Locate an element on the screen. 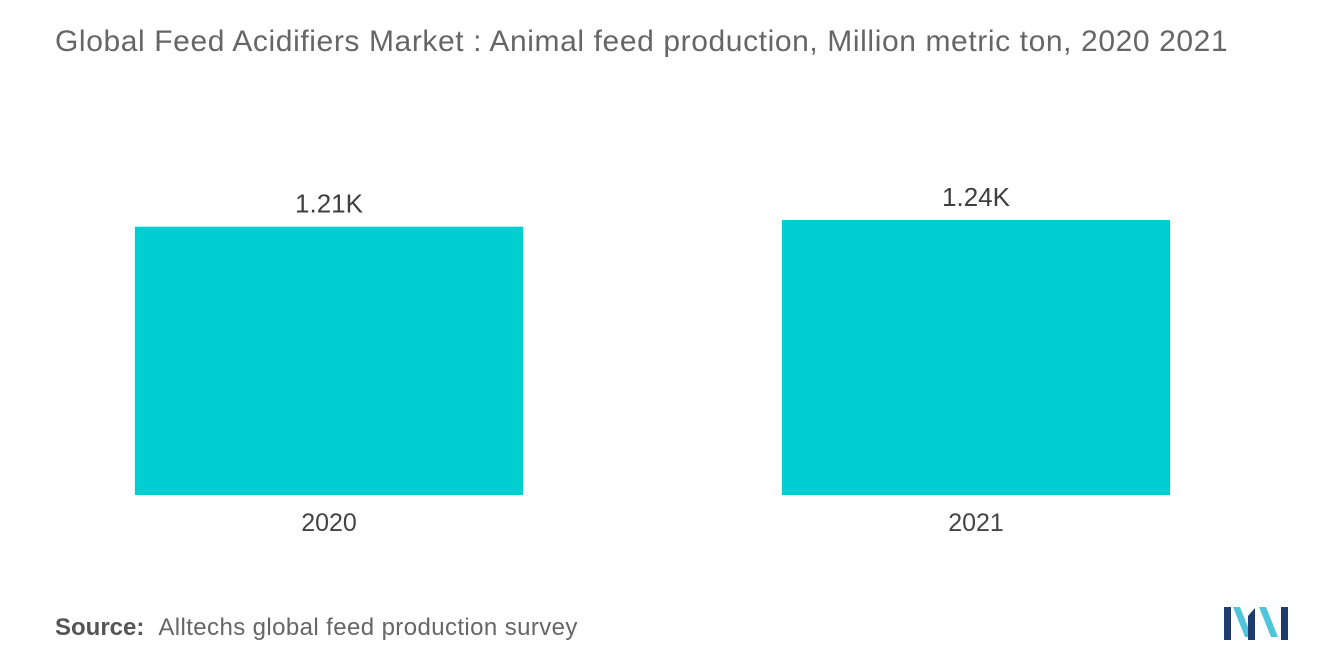 The height and width of the screenshot is (665, 1320). data-label-2020: 1.21K is located at coordinates (329, 204).